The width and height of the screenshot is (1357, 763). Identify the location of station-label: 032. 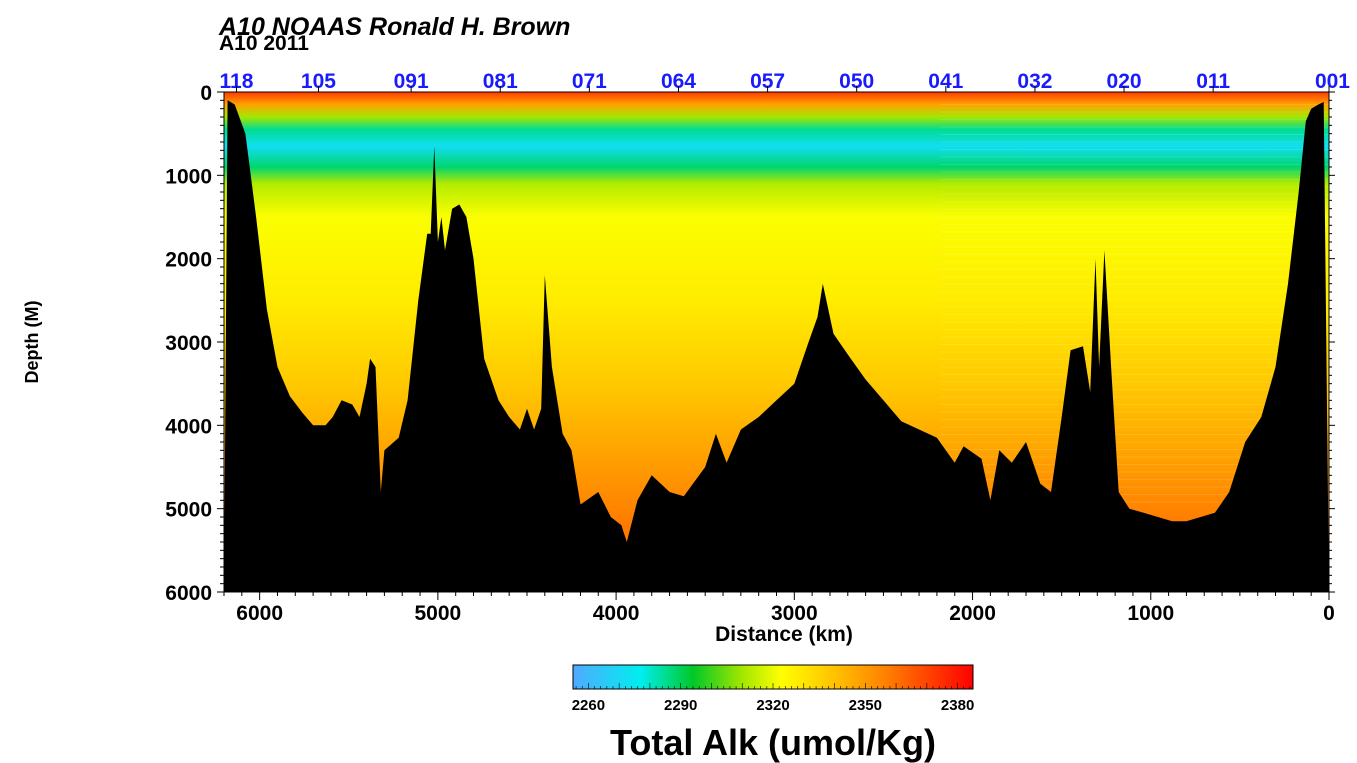
(1034, 81).